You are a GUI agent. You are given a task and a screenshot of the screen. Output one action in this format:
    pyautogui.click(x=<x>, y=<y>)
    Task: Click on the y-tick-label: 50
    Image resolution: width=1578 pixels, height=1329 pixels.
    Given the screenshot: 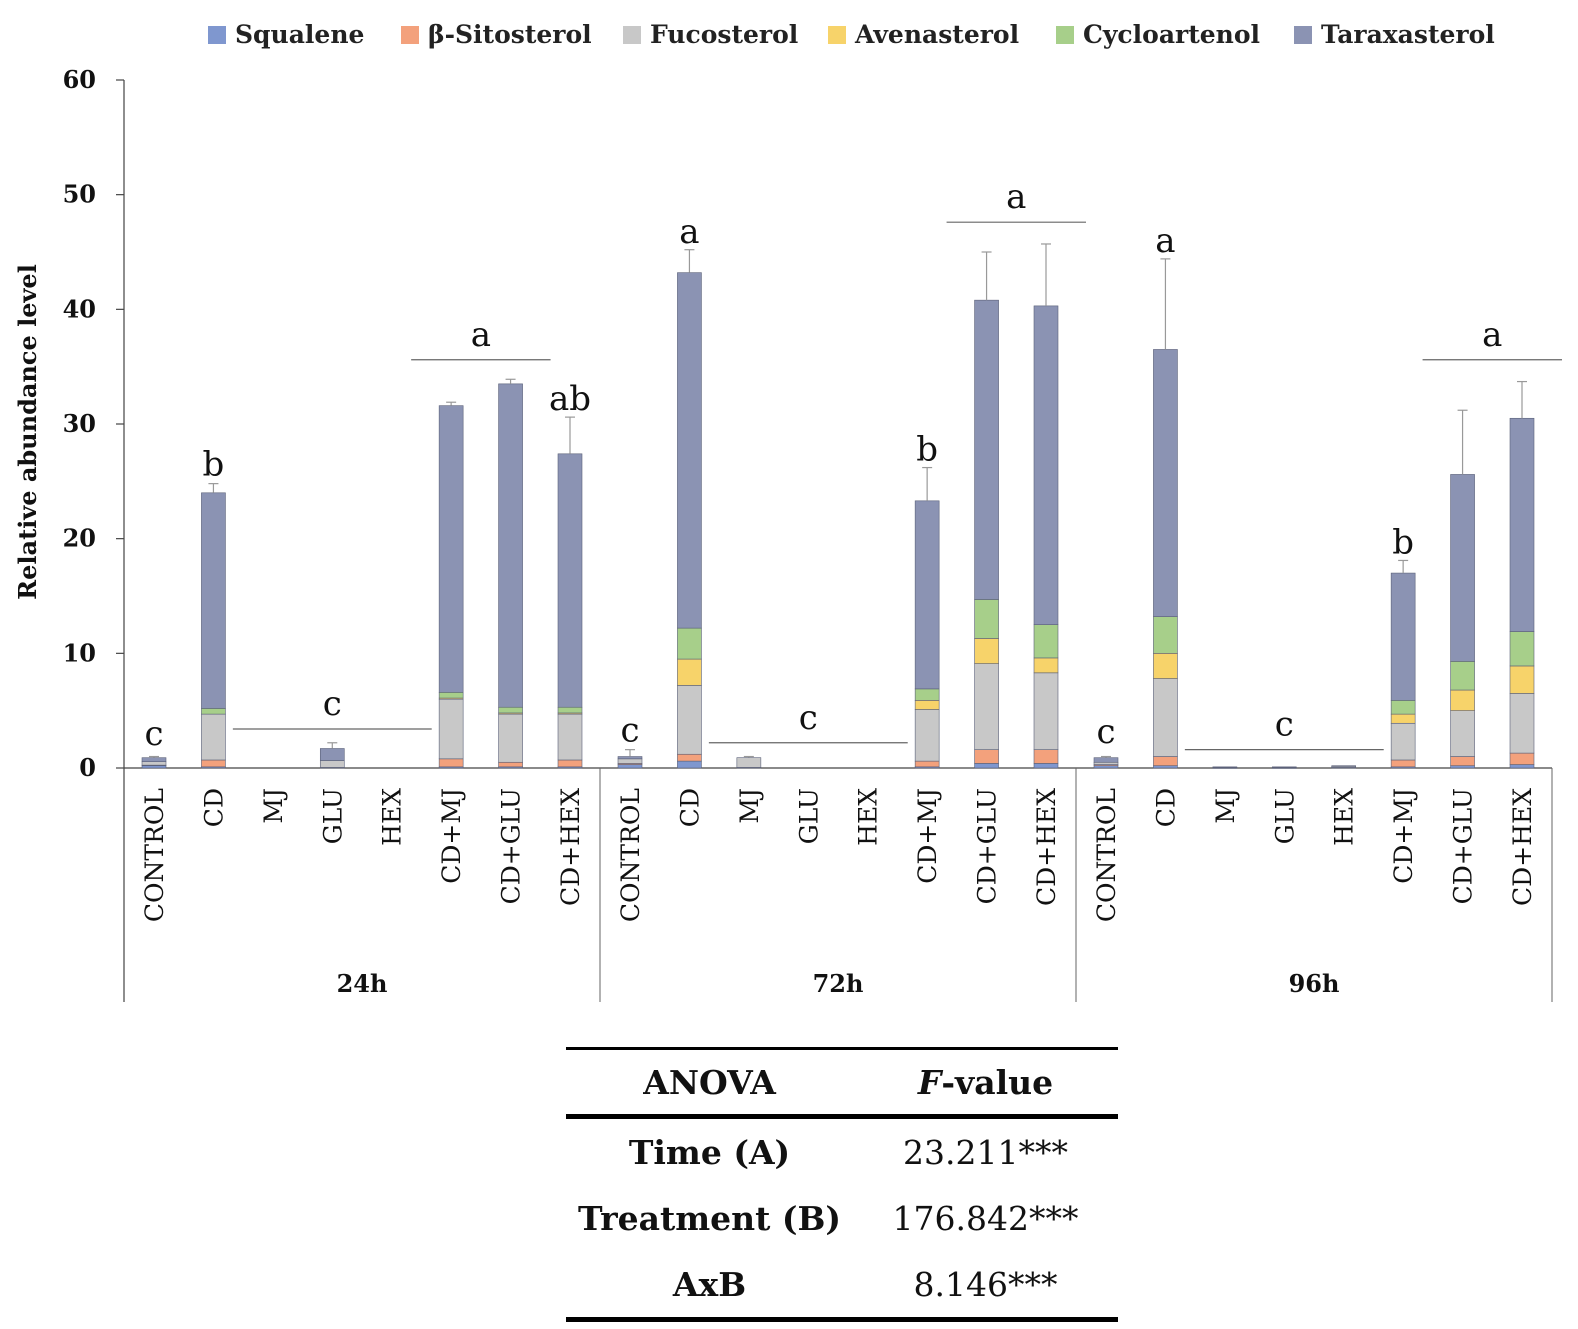 What is the action you would take?
    pyautogui.click(x=79, y=194)
    